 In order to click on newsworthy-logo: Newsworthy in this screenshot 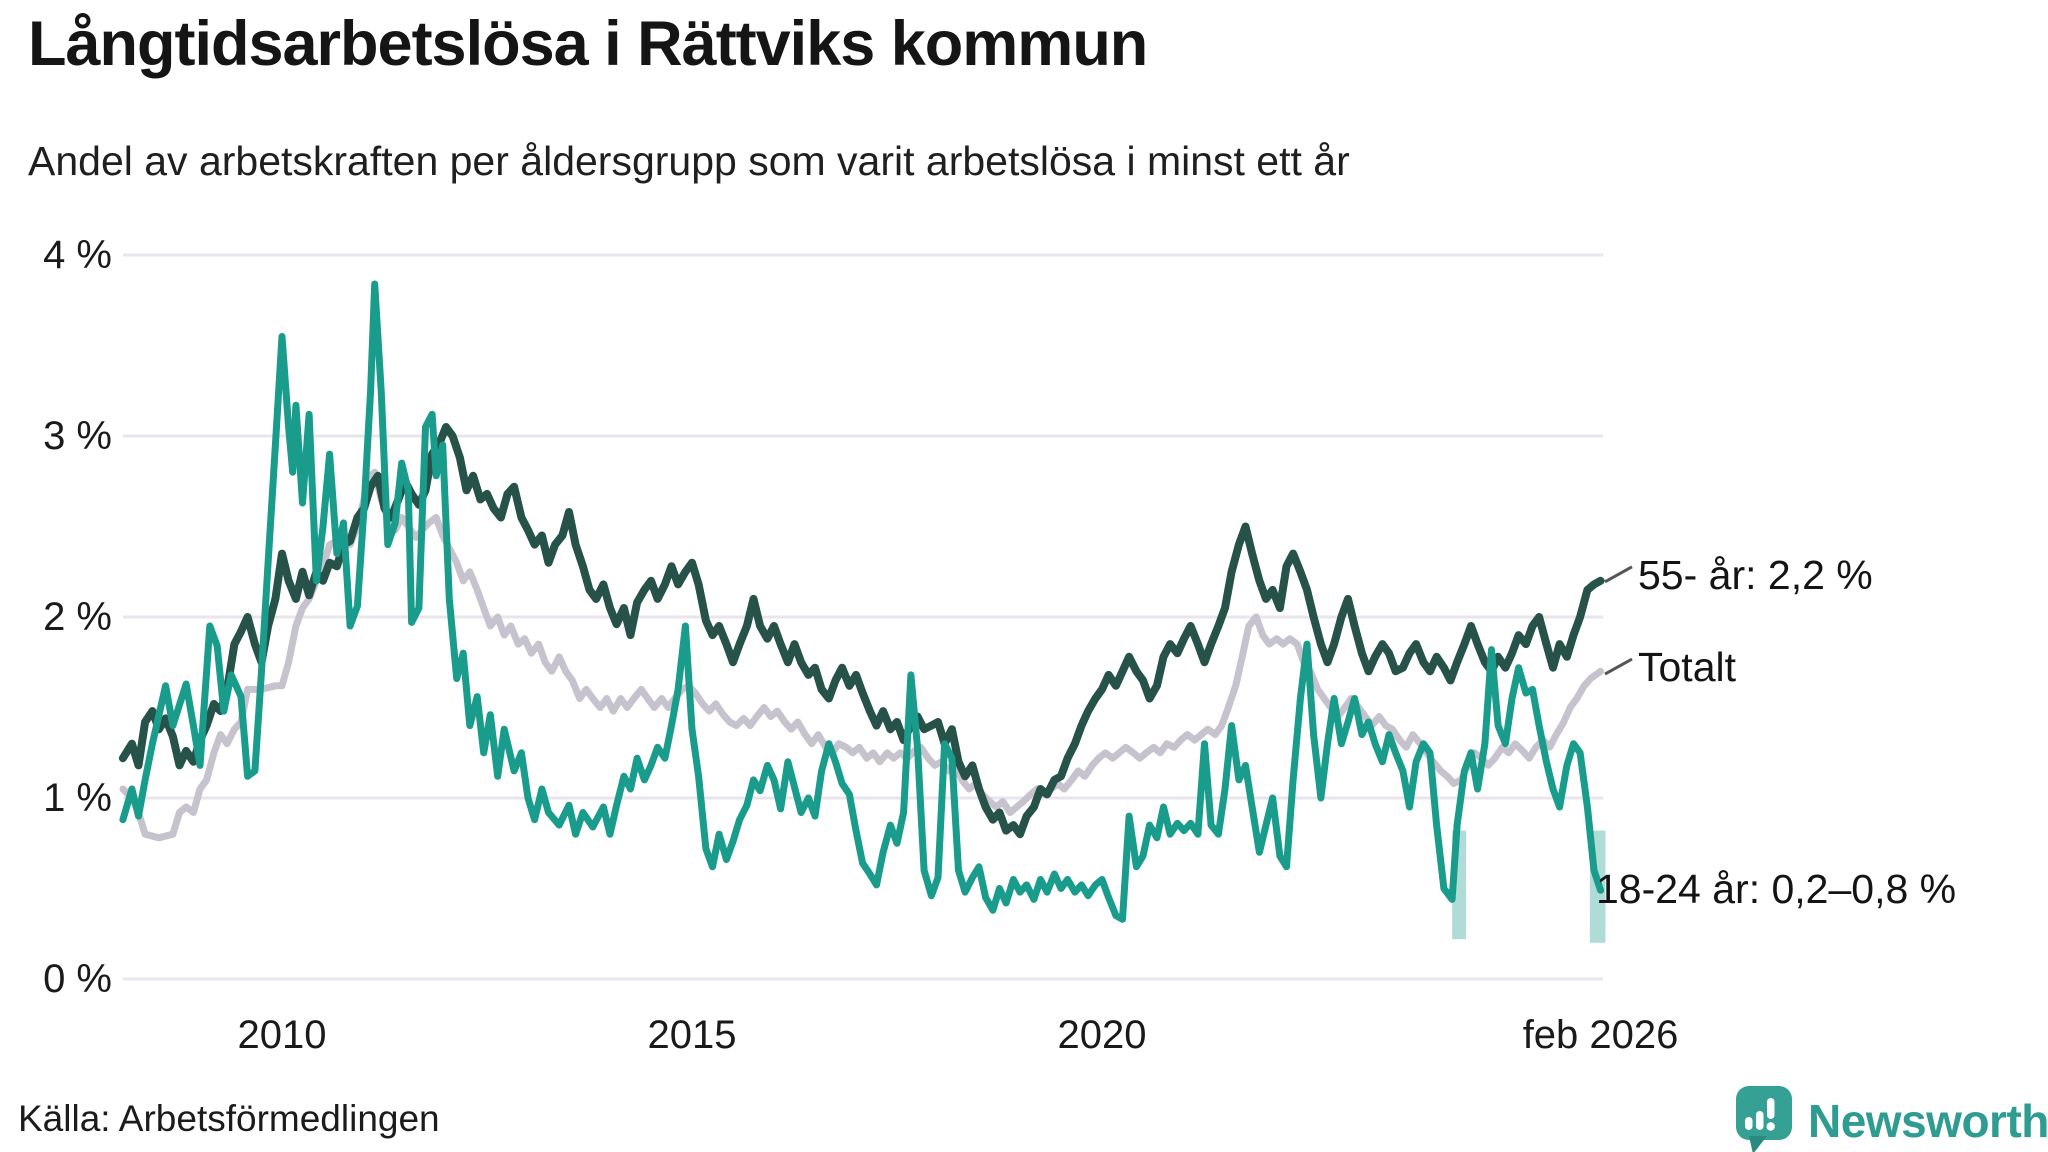, I will do `click(1892, 1119)`.